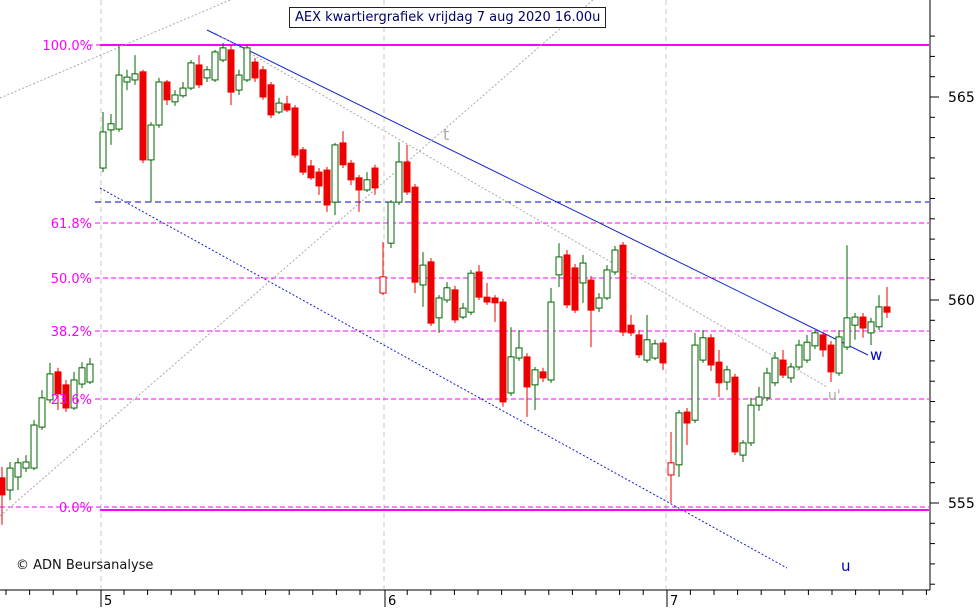 The width and height of the screenshot is (980, 614). Describe the element at coordinates (961, 301) in the screenshot. I see `price-axis-label: 560` at that location.